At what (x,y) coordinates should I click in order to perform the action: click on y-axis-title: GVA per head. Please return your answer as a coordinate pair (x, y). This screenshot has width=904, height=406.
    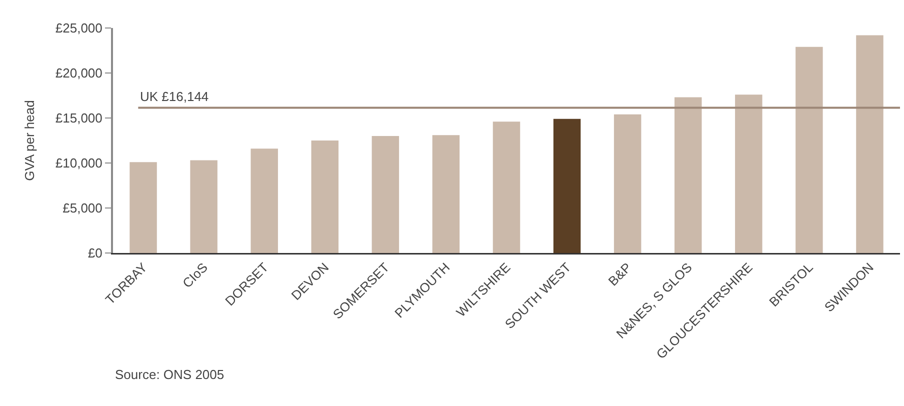
    Looking at the image, I should click on (29, 140).